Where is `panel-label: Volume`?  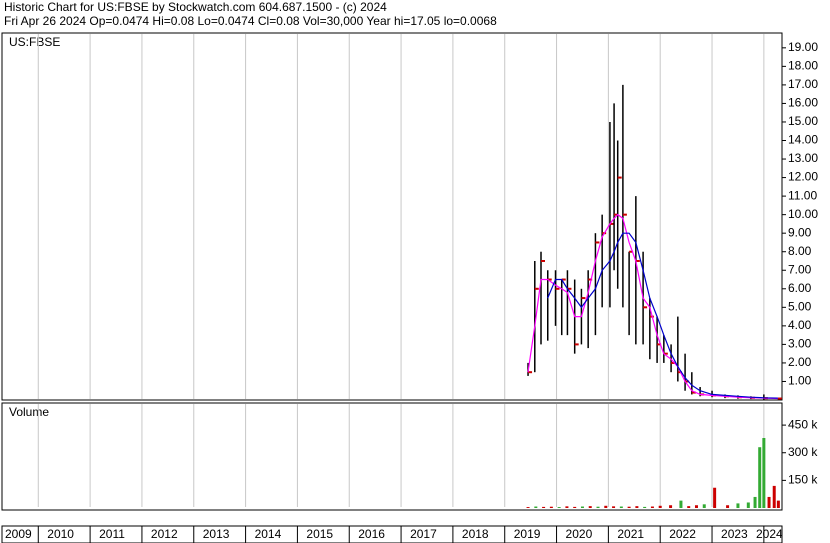
panel-label: Volume is located at coordinates (29, 412).